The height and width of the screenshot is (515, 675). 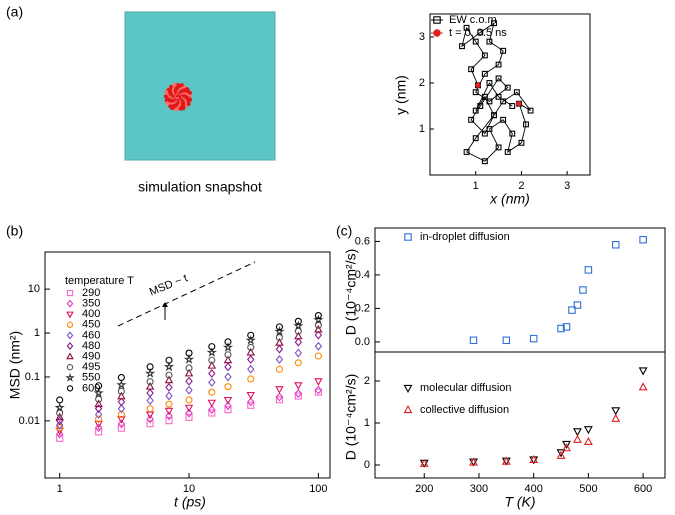 I want to click on reference-line, so click(x=186, y=294).